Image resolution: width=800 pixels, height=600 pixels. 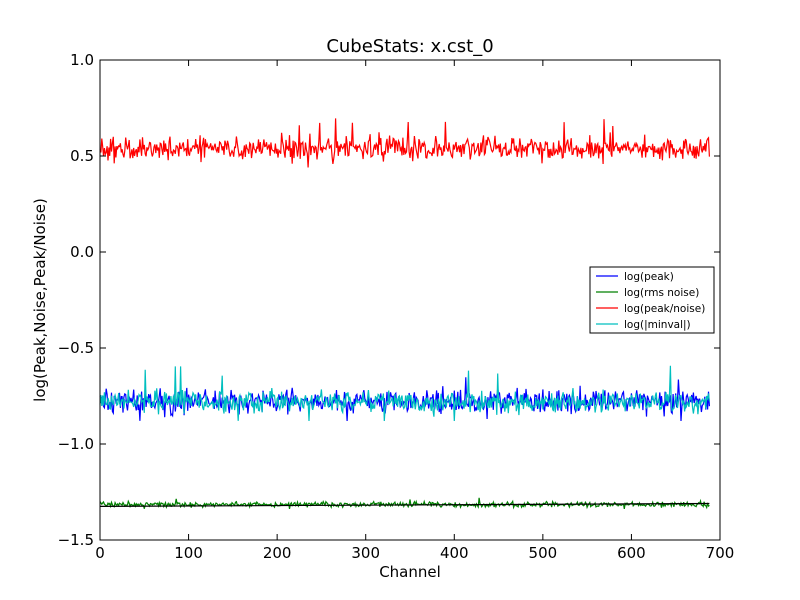 What do you see at coordinates (543, 553) in the screenshot?
I see `x-tick-label: 500` at bounding box center [543, 553].